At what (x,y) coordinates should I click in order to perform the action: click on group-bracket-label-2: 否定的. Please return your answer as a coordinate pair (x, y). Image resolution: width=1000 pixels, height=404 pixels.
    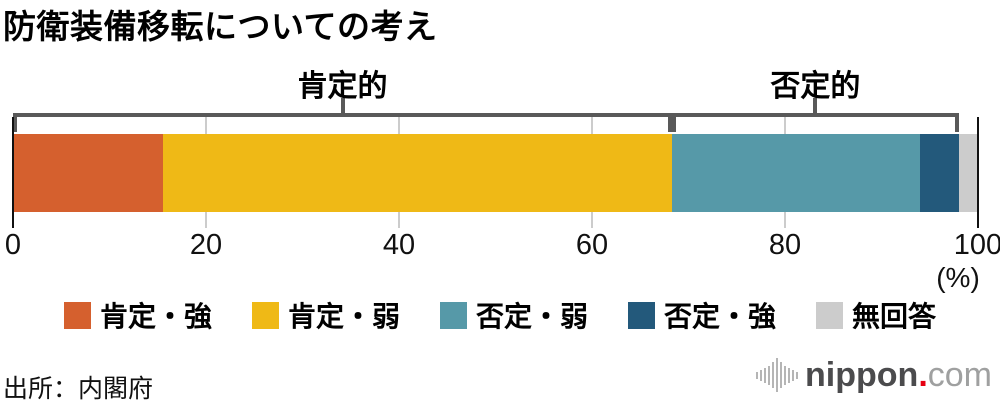
    Looking at the image, I should click on (815, 86).